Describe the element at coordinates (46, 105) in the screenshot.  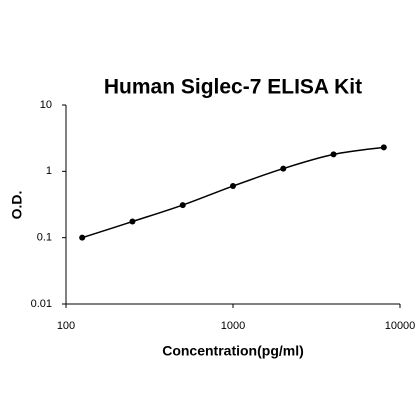
I see `y-tick-label: 10` at that location.